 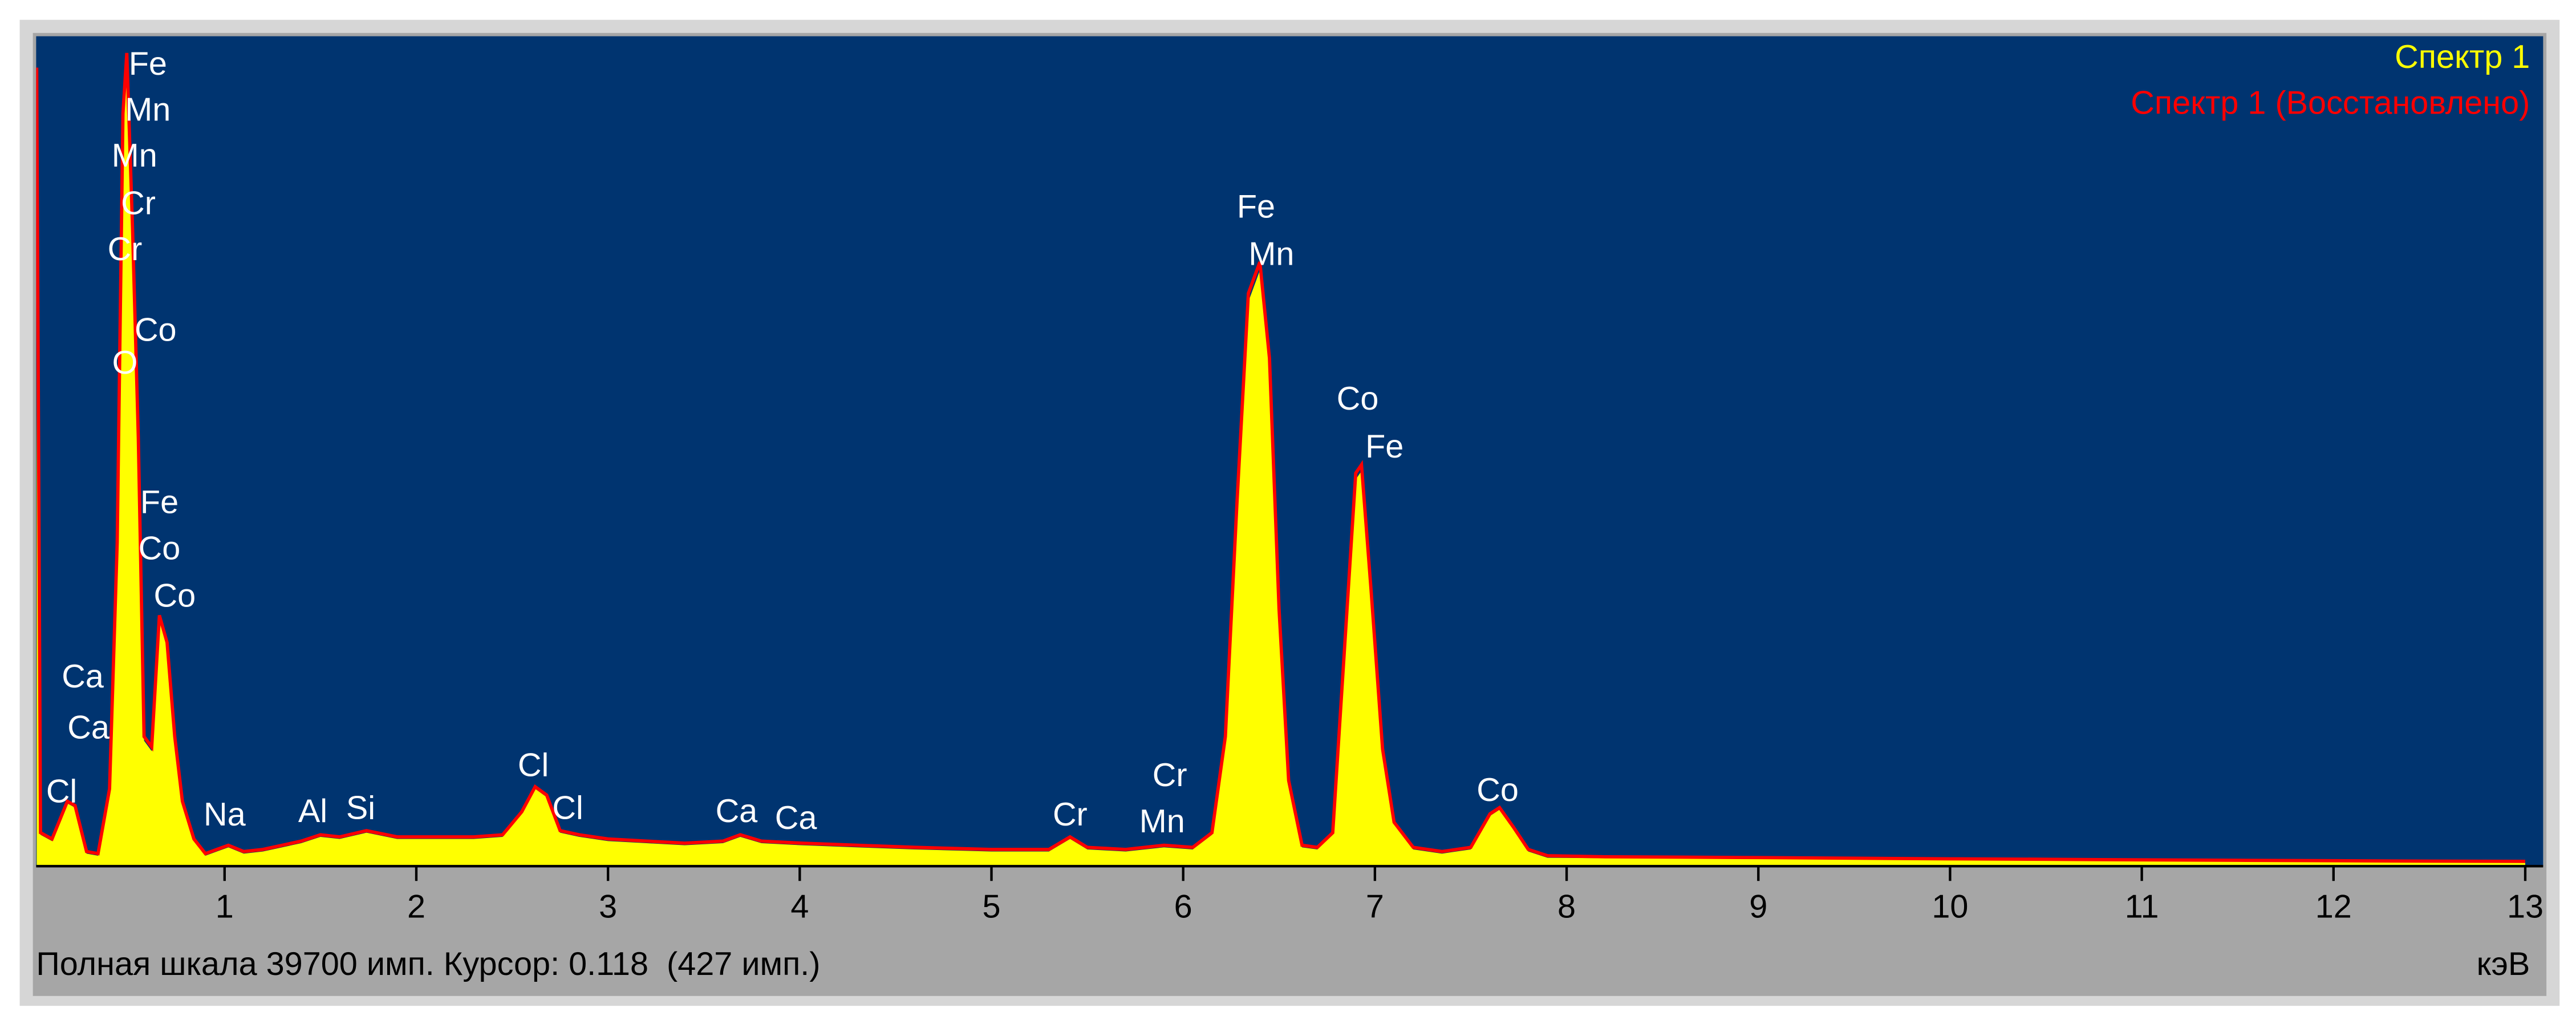 What do you see at coordinates (2333, 906) in the screenshot?
I see `x-tick-label: 12` at bounding box center [2333, 906].